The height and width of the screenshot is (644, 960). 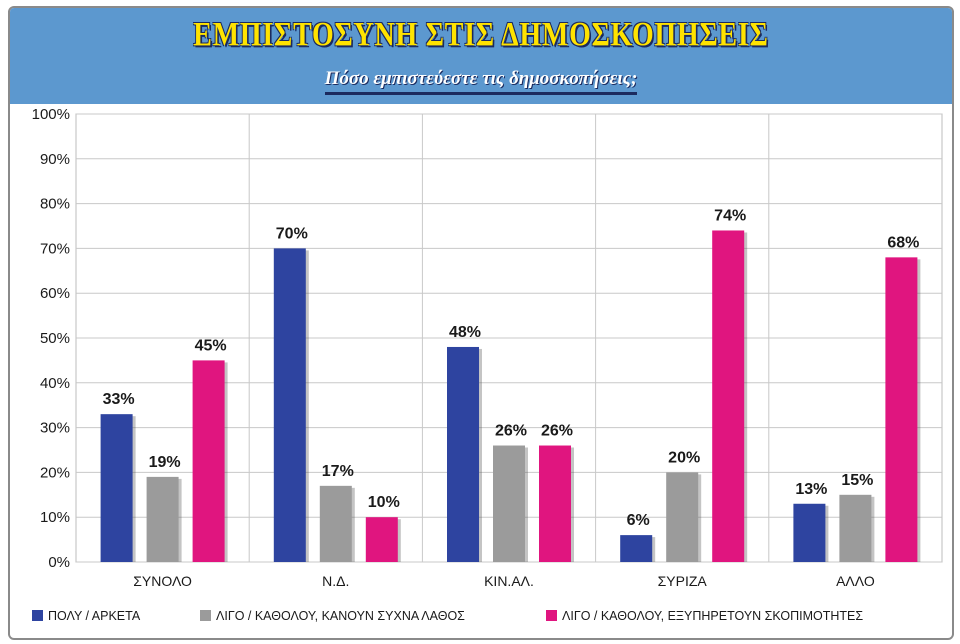 What do you see at coordinates (165, 462) in the screenshot?
I see `data-label: 19%` at bounding box center [165, 462].